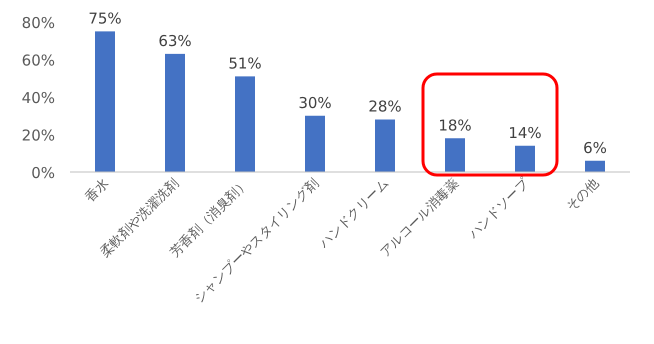  I want to click on data-label: 51%, so click(245, 63).